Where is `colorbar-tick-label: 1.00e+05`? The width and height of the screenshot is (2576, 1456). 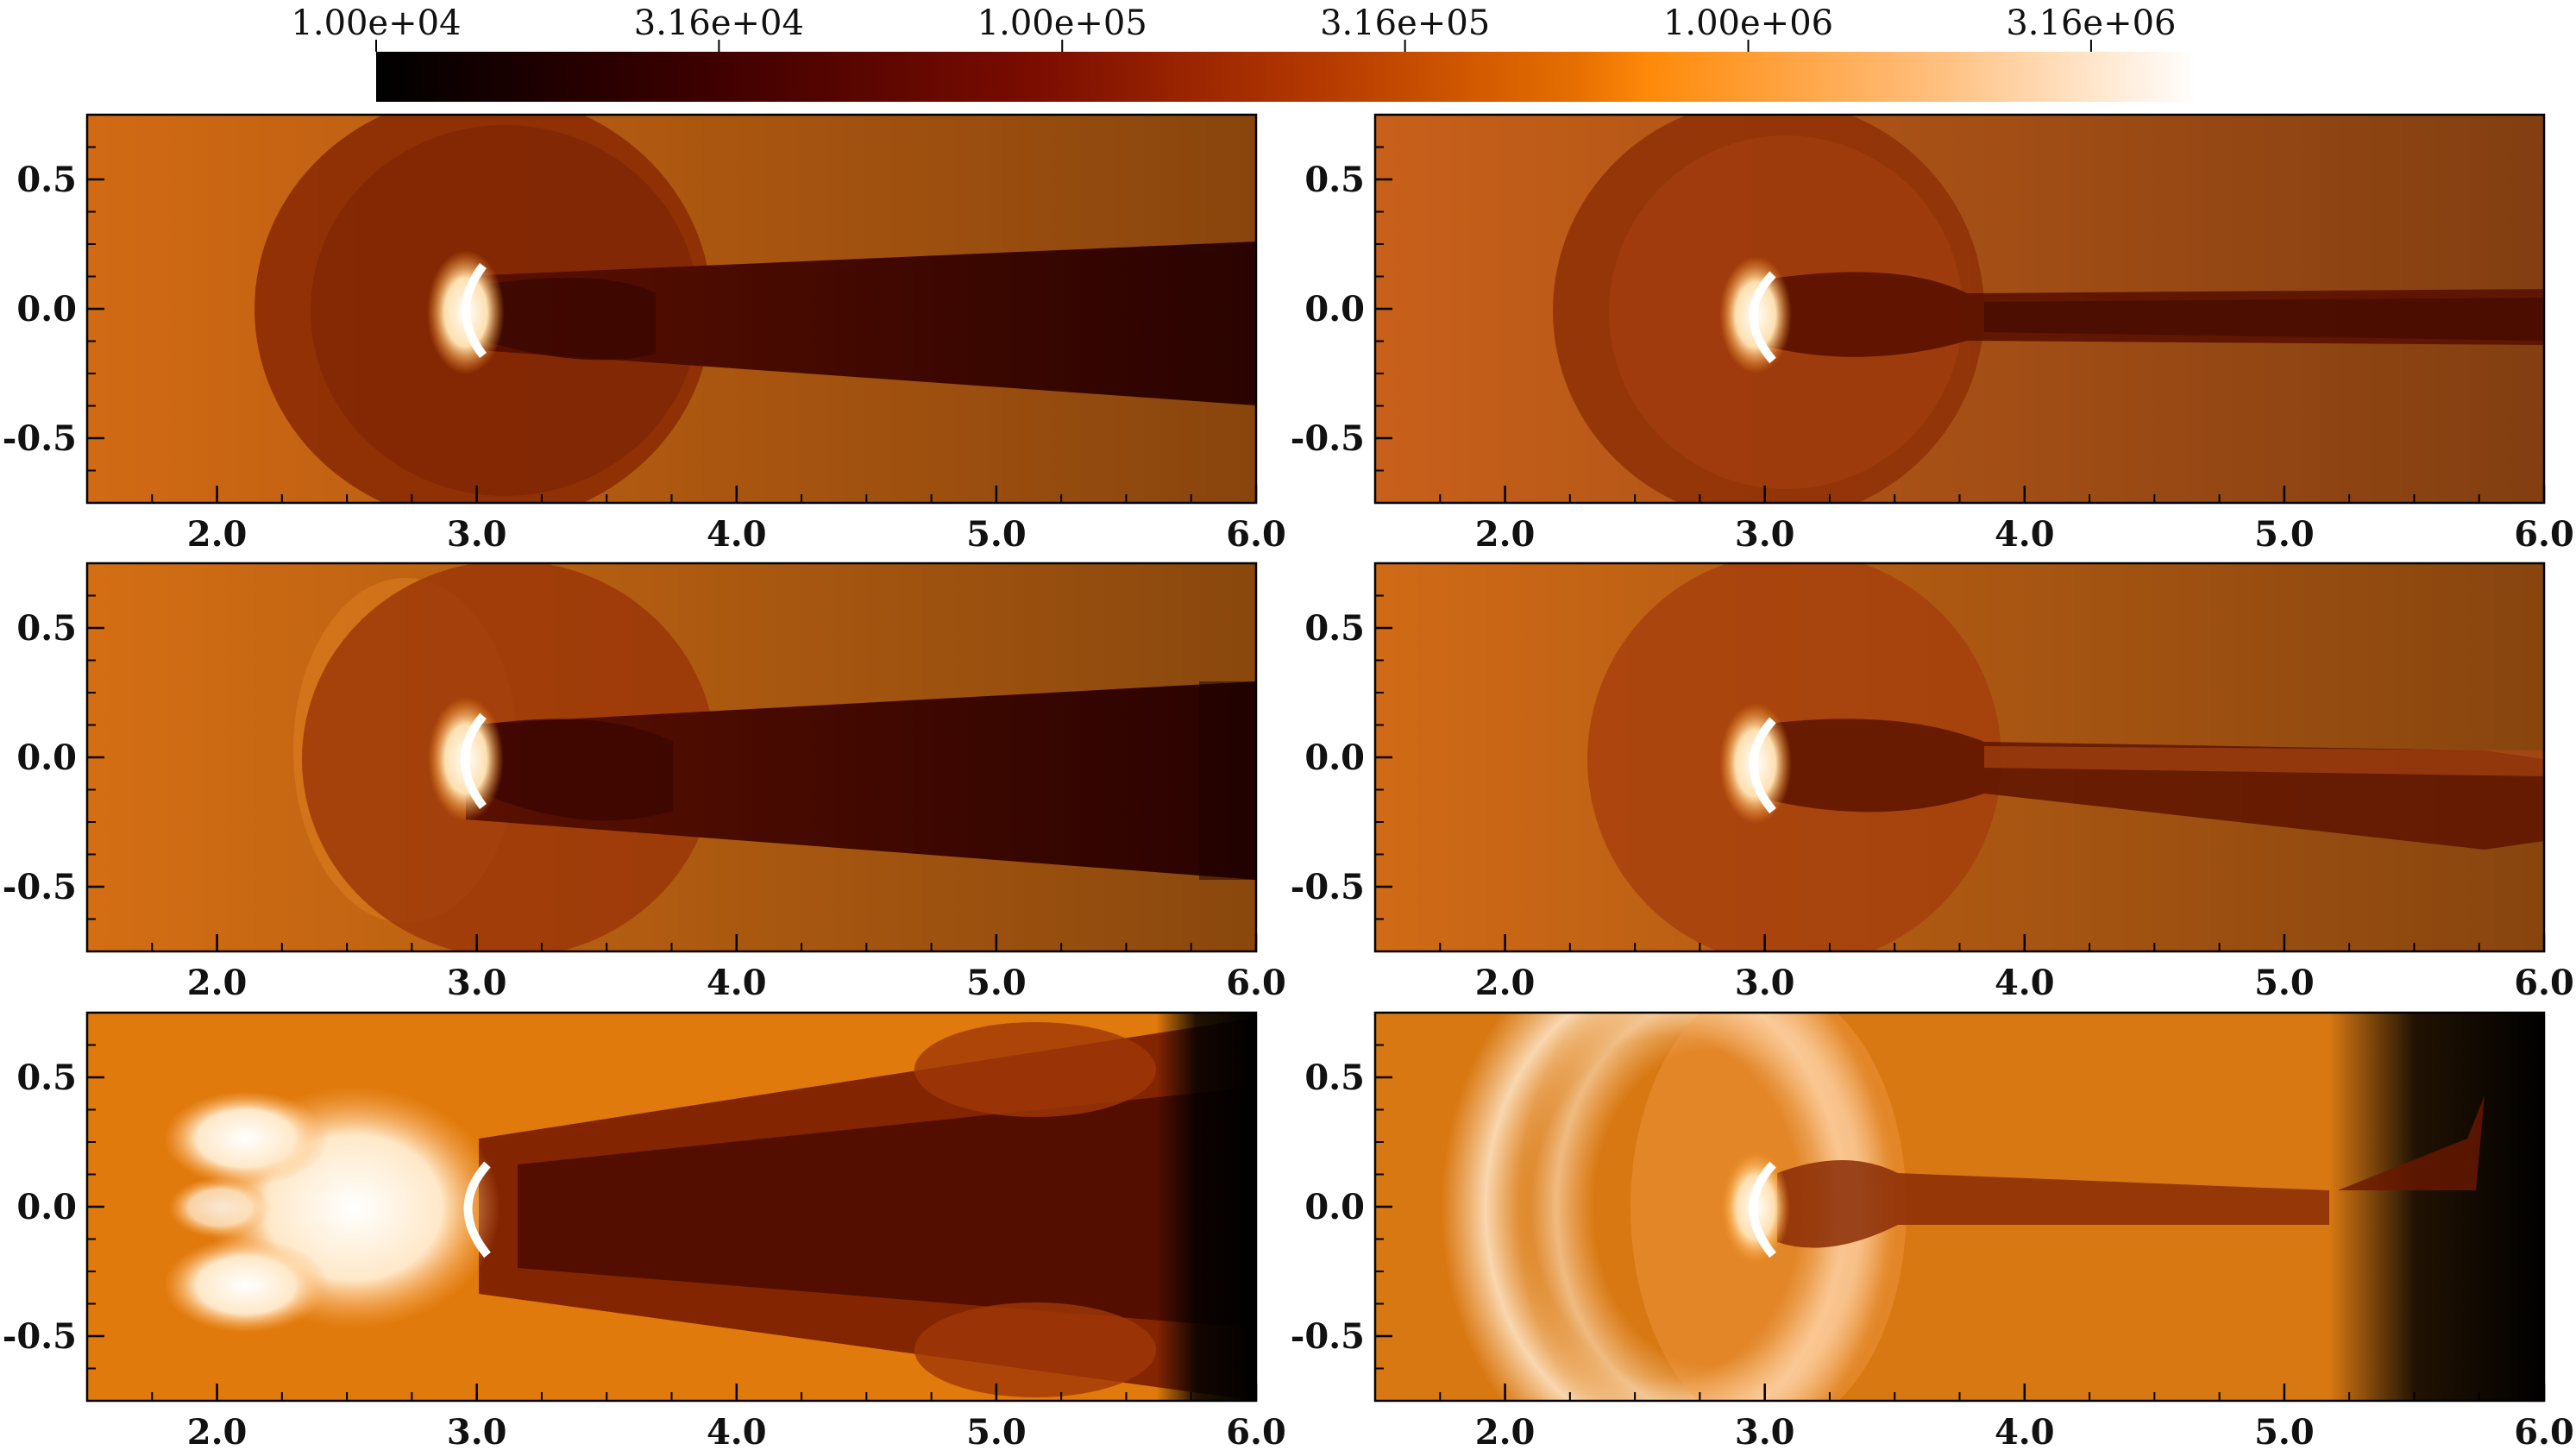 colorbar-tick-label: 1.00e+05 is located at coordinates (1062, 23).